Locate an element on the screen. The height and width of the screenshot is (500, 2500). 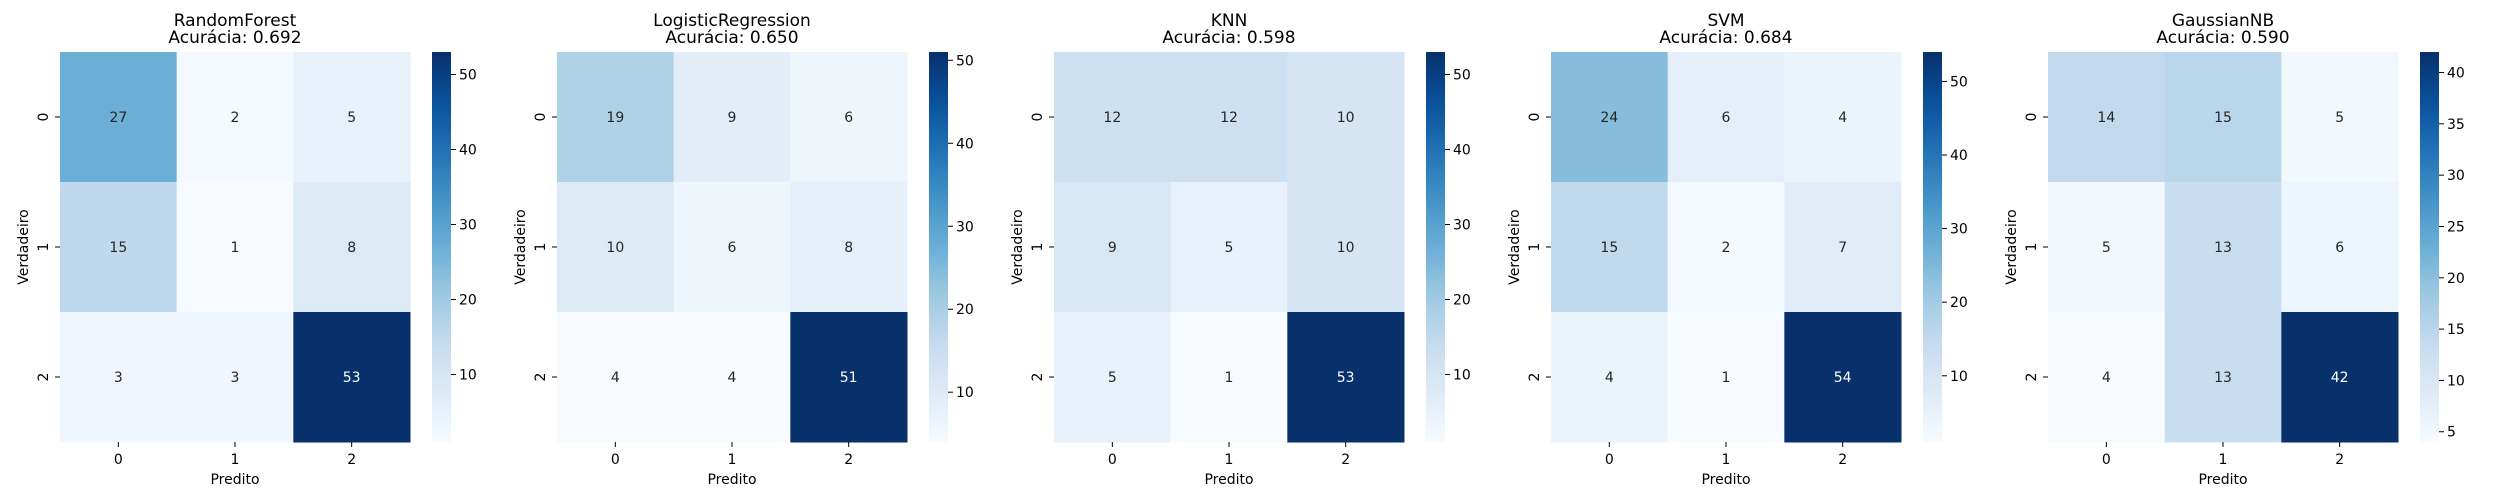
cell-value-label: 24 is located at coordinates (1609, 118).